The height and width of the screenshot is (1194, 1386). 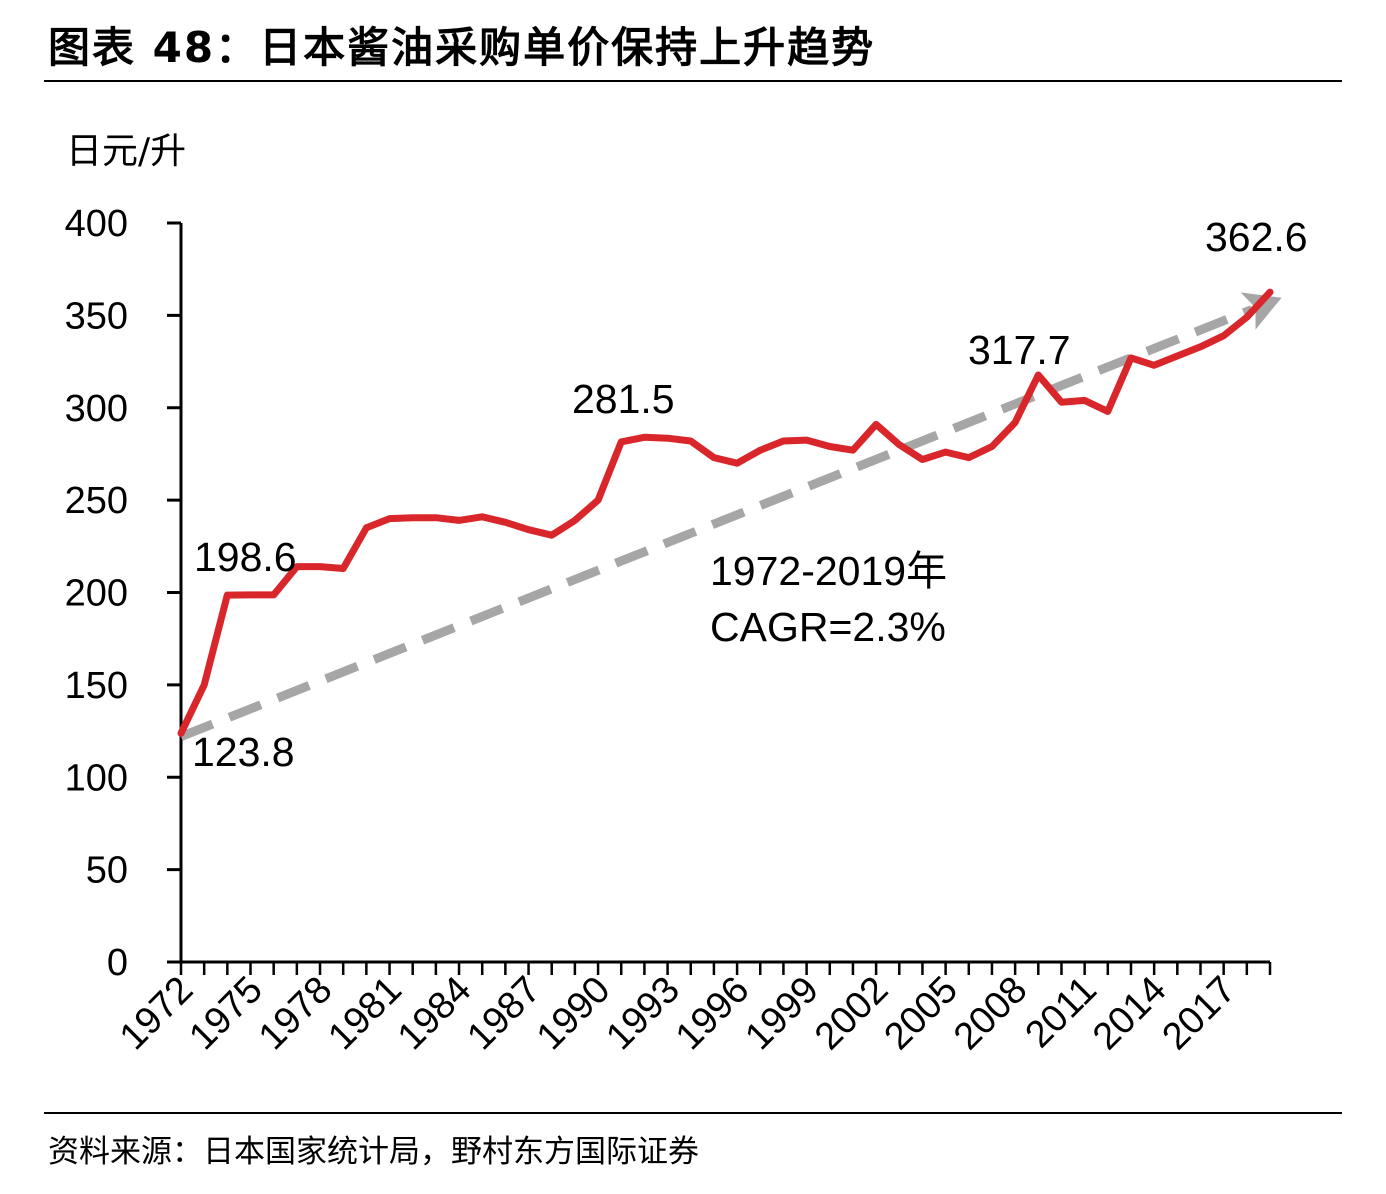 I want to click on x-tick-label: 2008, so click(x=990, y=1013).